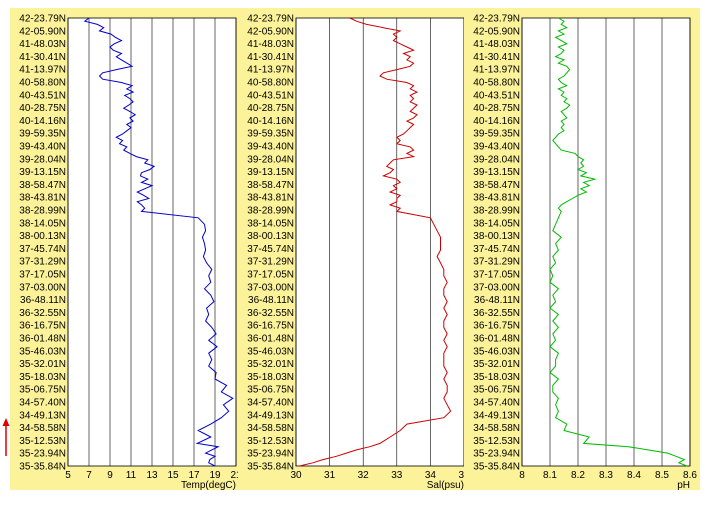  What do you see at coordinates (194, 475) in the screenshot?
I see `x-tick-label: 17` at bounding box center [194, 475].